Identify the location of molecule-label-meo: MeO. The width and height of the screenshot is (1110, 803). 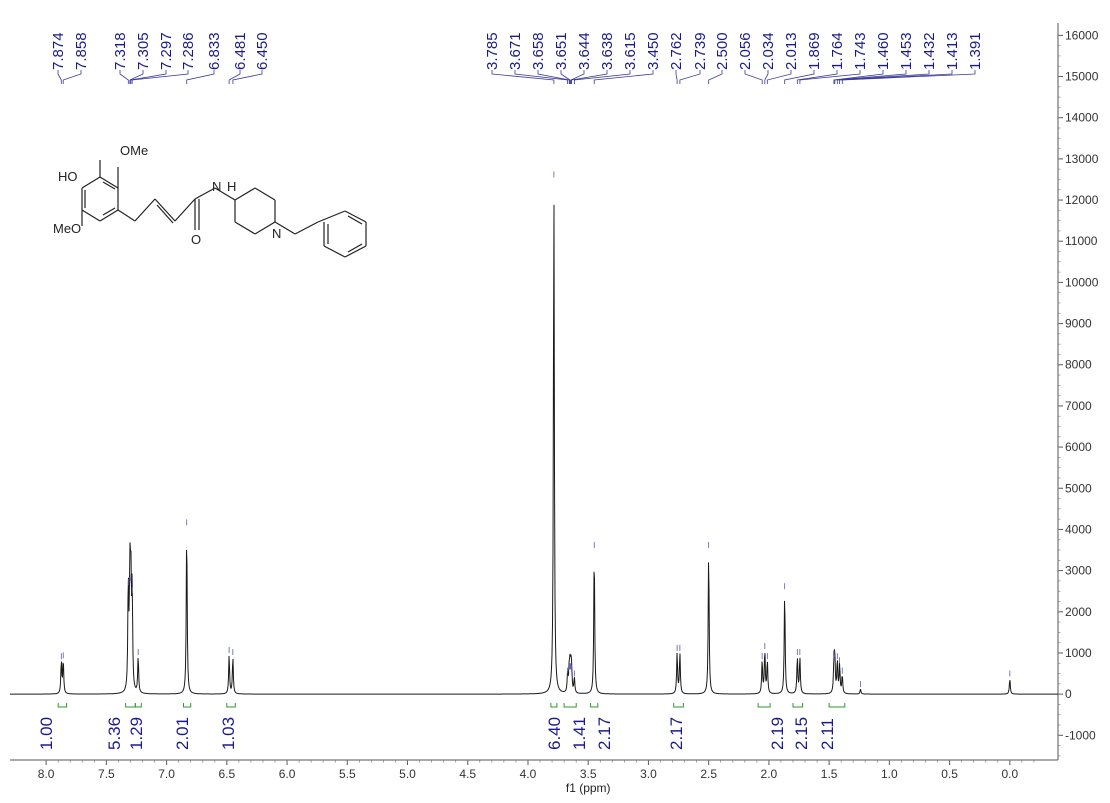
(67, 228).